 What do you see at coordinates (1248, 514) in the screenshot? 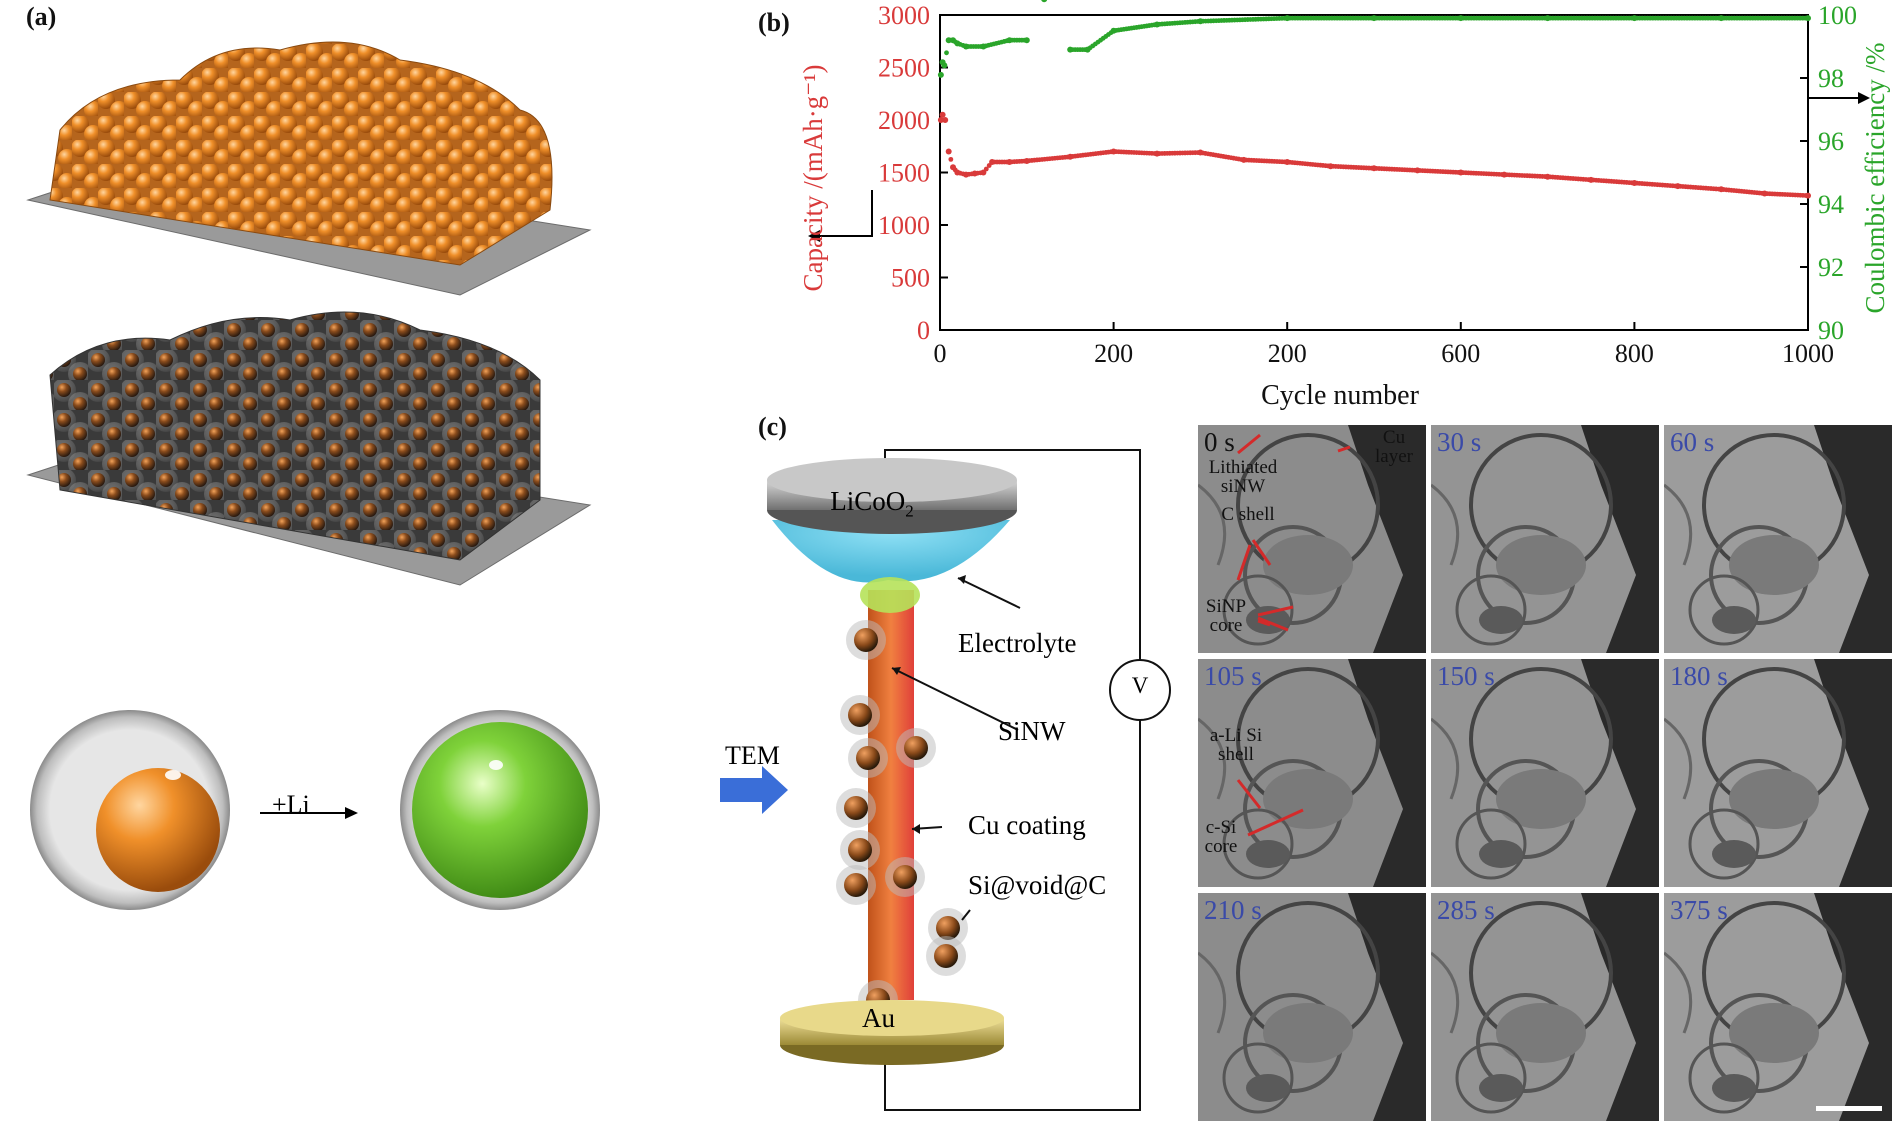
I see `tem-note-c-shell: C shell` at bounding box center [1248, 514].